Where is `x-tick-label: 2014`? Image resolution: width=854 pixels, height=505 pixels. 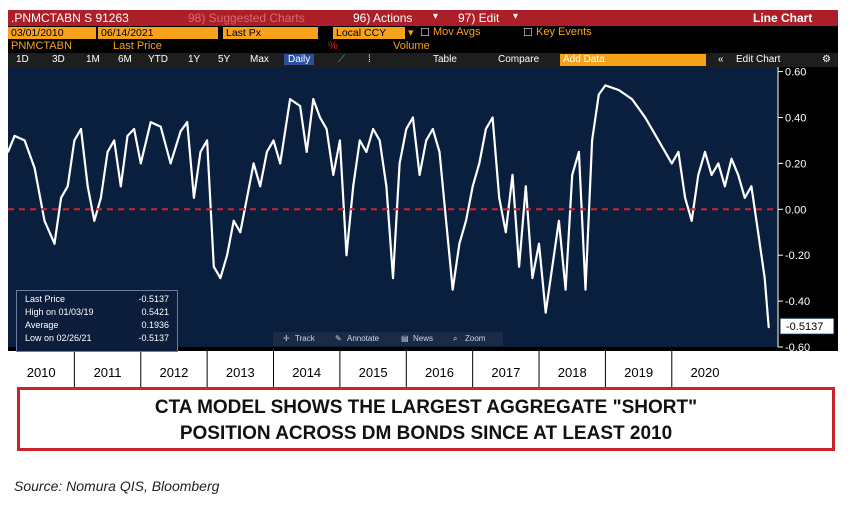
x-tick-label: 2014 is located at coordinates (306, 372).